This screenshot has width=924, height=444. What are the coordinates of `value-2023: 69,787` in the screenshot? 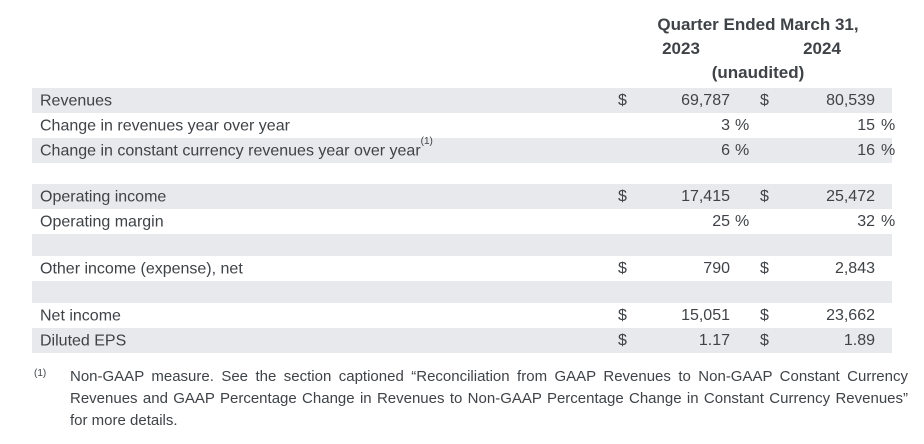 It's located at (705, 100).